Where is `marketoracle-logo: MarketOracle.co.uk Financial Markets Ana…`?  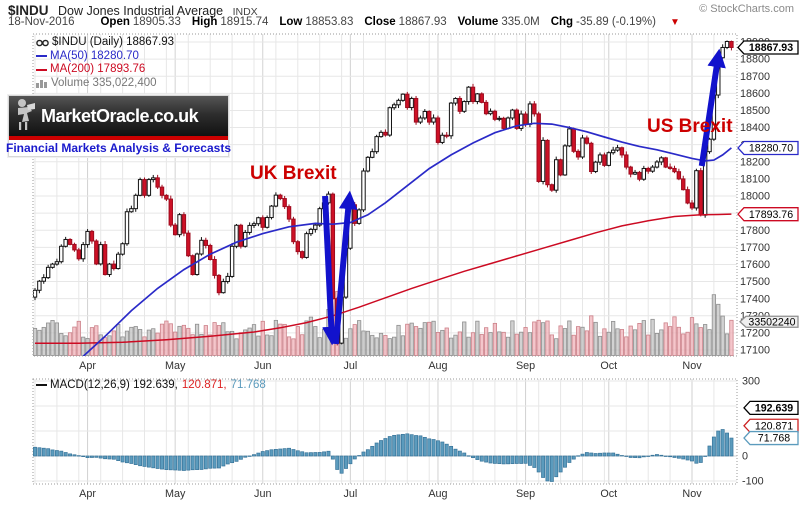
marketoracle-logo: MarketOracle.co.uk Financial Markets Ana… is located at coordinates (118, 126).